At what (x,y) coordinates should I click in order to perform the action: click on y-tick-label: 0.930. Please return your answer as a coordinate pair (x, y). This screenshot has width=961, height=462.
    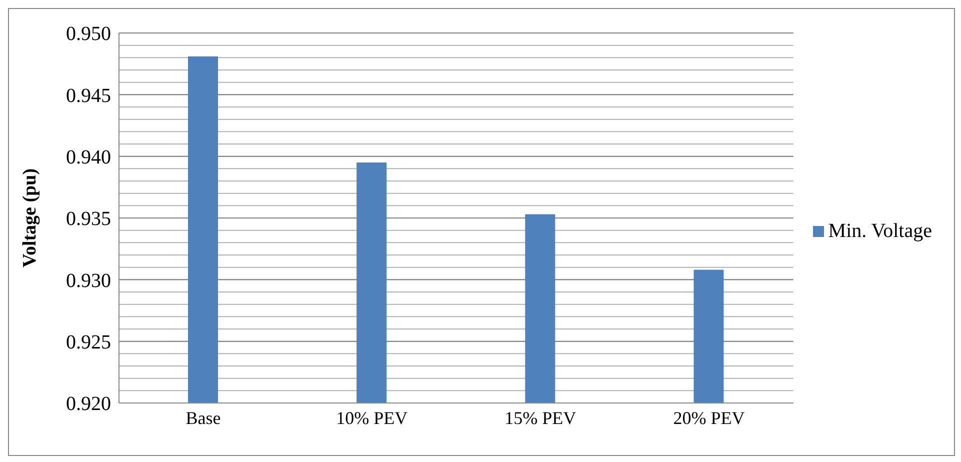
    Looking at the image, I should click on (88, 281).